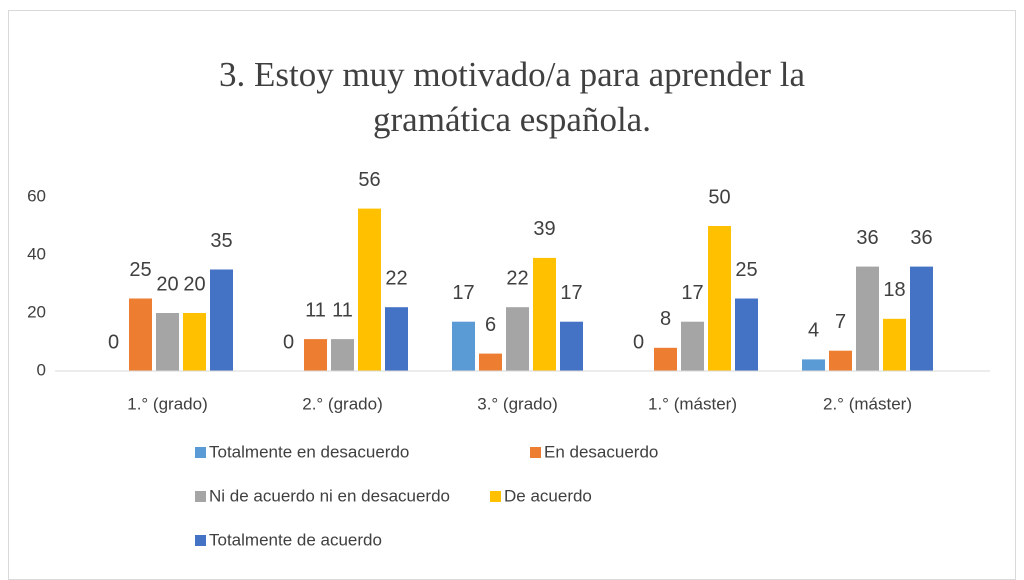  What do you see at coordinates (369, 180) in the screenshot?
I see `data-label: 56` at bounding box center [369, 180].